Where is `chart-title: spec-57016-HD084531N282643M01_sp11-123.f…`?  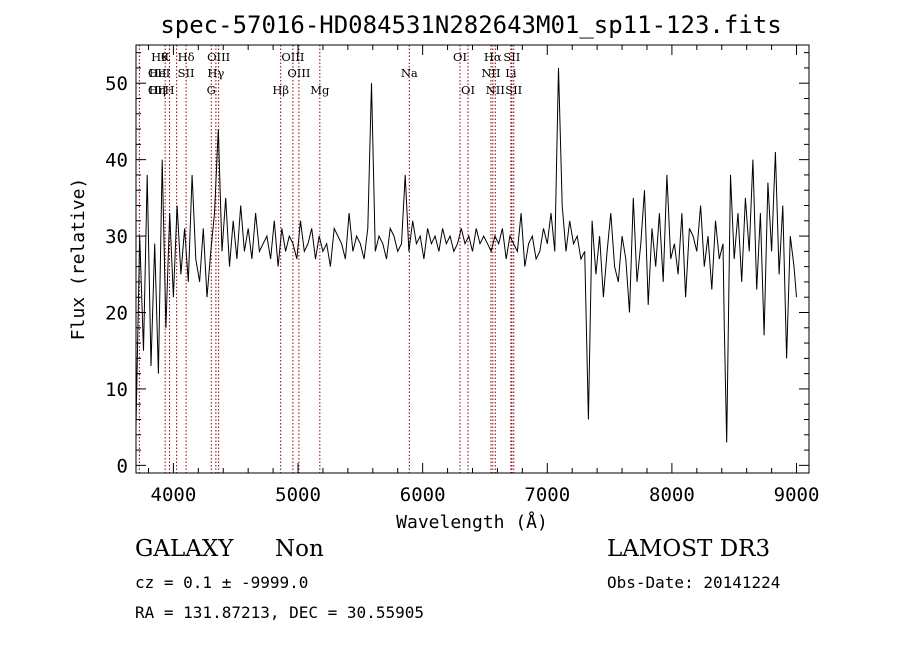
chart-title: spec-57016-HD084531N282643M01_sp11-123.f… is located at coordinates (470, 25).